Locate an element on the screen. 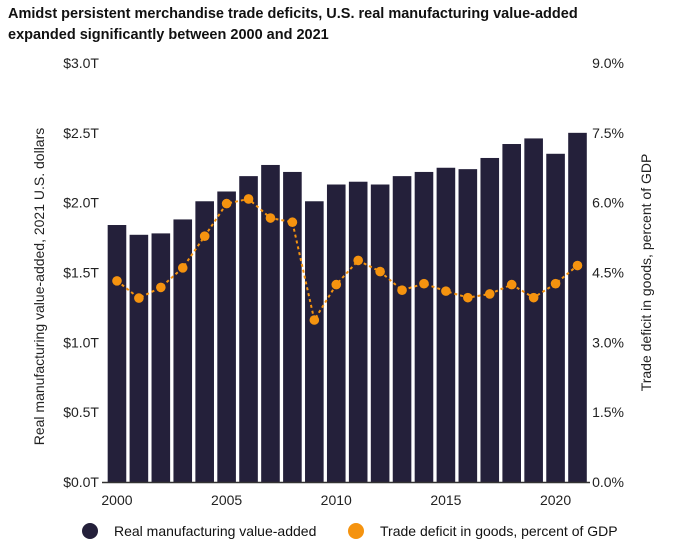  y-left-tick-label: $1.0T is located at coordinates (81, 342).